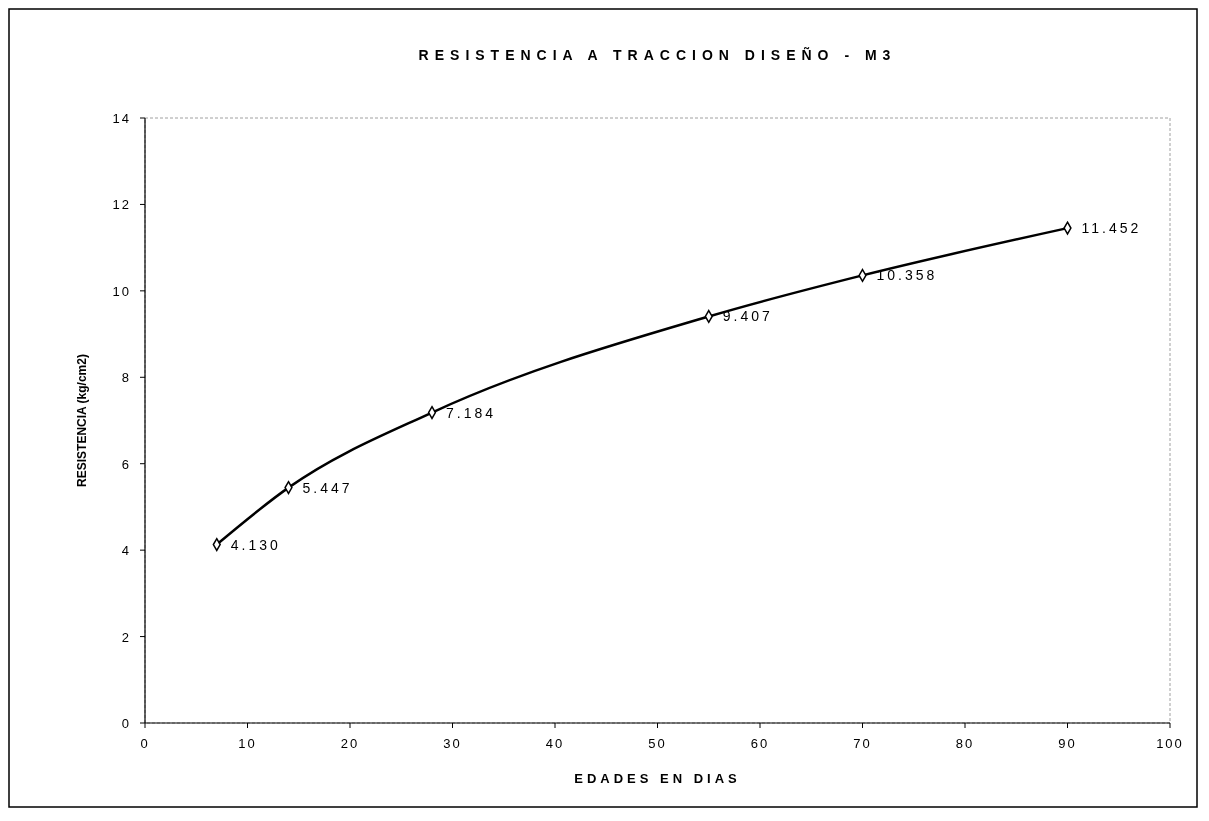  I want to click on x-tick-label: 10, so click(247, 743).